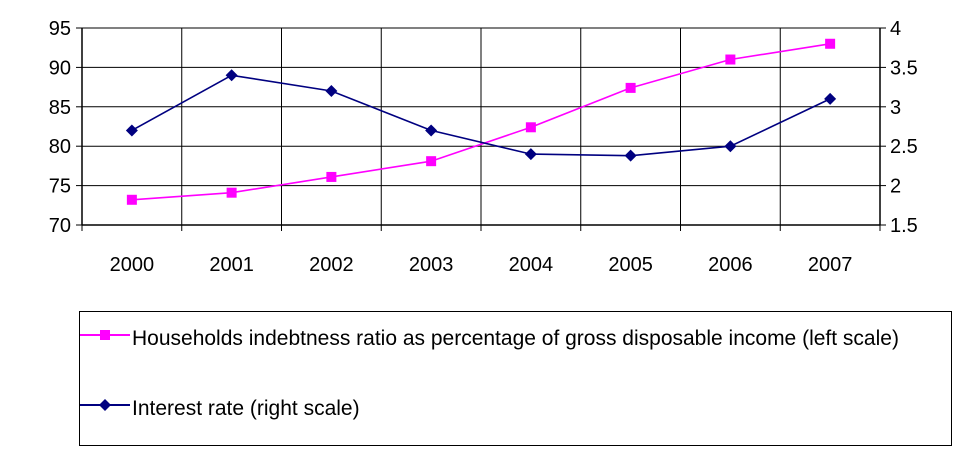  What do you see at coordinates (730, 265) in the screenshot?
I see `x-tick-label: 2006` at bounding box center [730, 265].